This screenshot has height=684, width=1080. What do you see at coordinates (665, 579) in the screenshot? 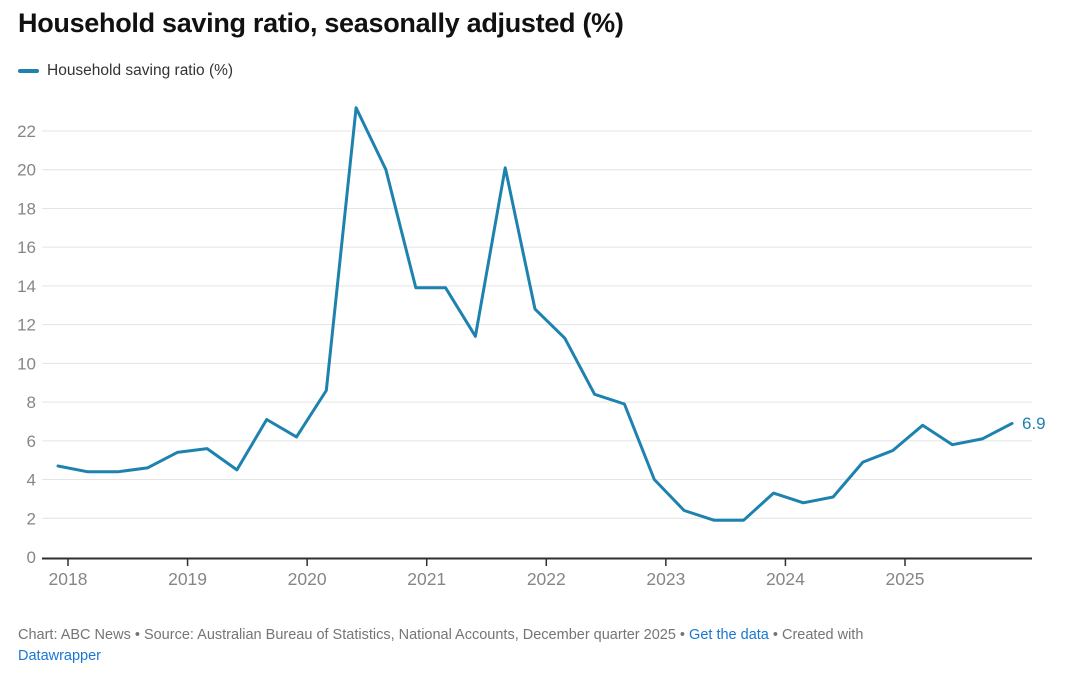
I see `x-tick-label: 2023` at bounding box center [665, 579].